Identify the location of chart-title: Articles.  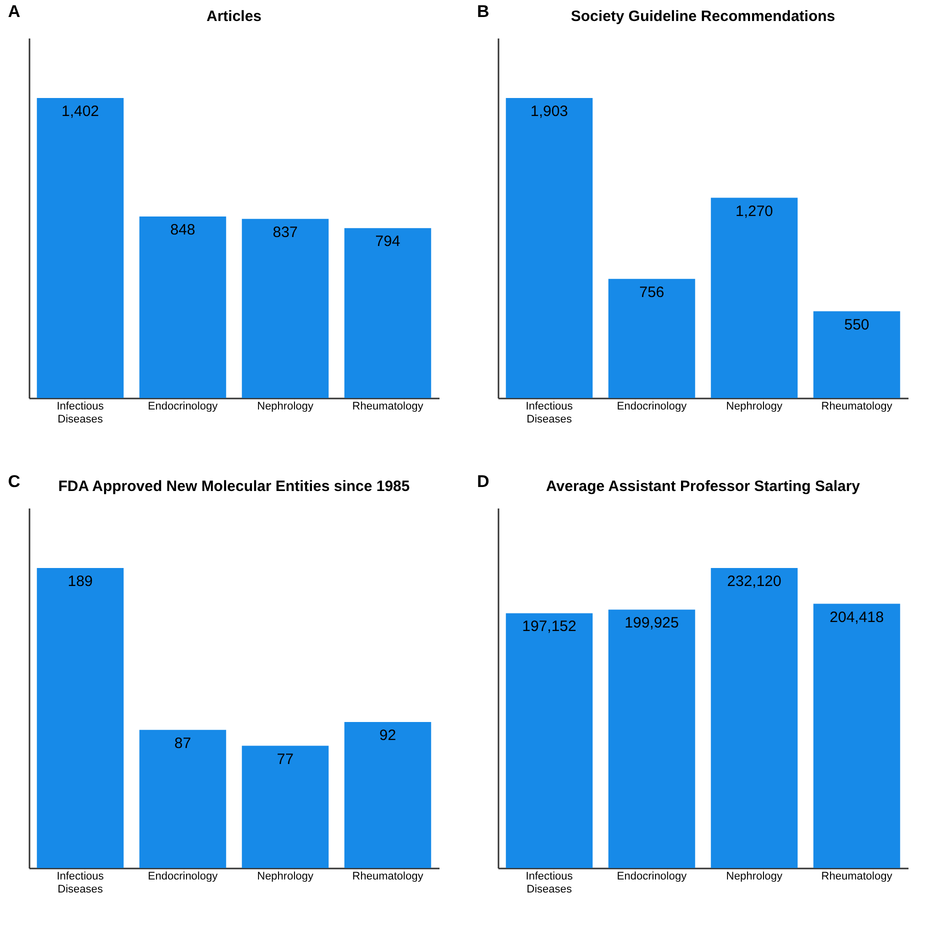
(234, 16).